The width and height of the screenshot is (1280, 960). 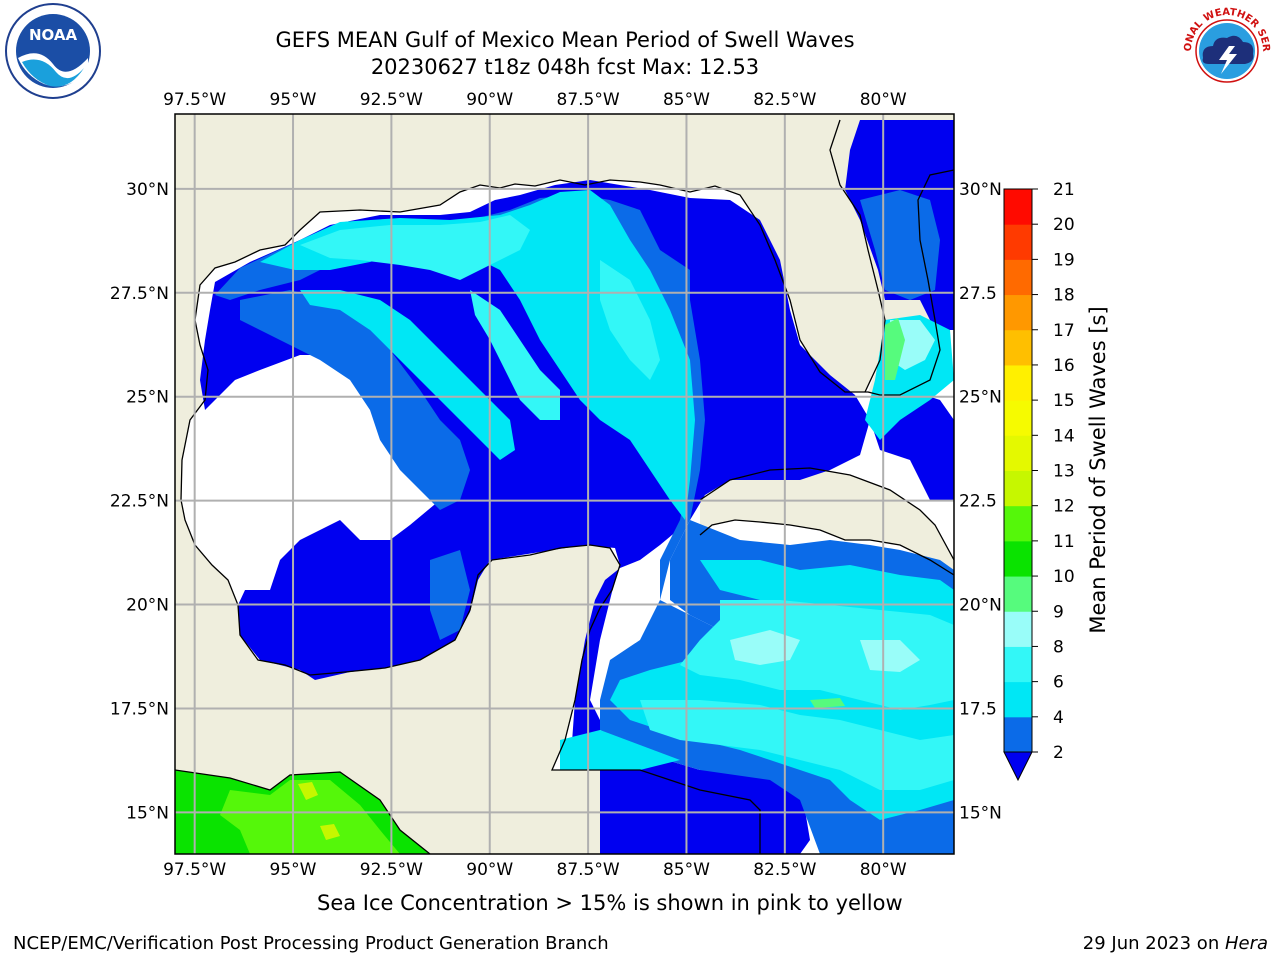 I want to click on lon-labels-top: 97.5°W 95°W 92.5°W 90°W 87.5°W 85°W 82.5°W 80°W, so click(x=535, y=100).